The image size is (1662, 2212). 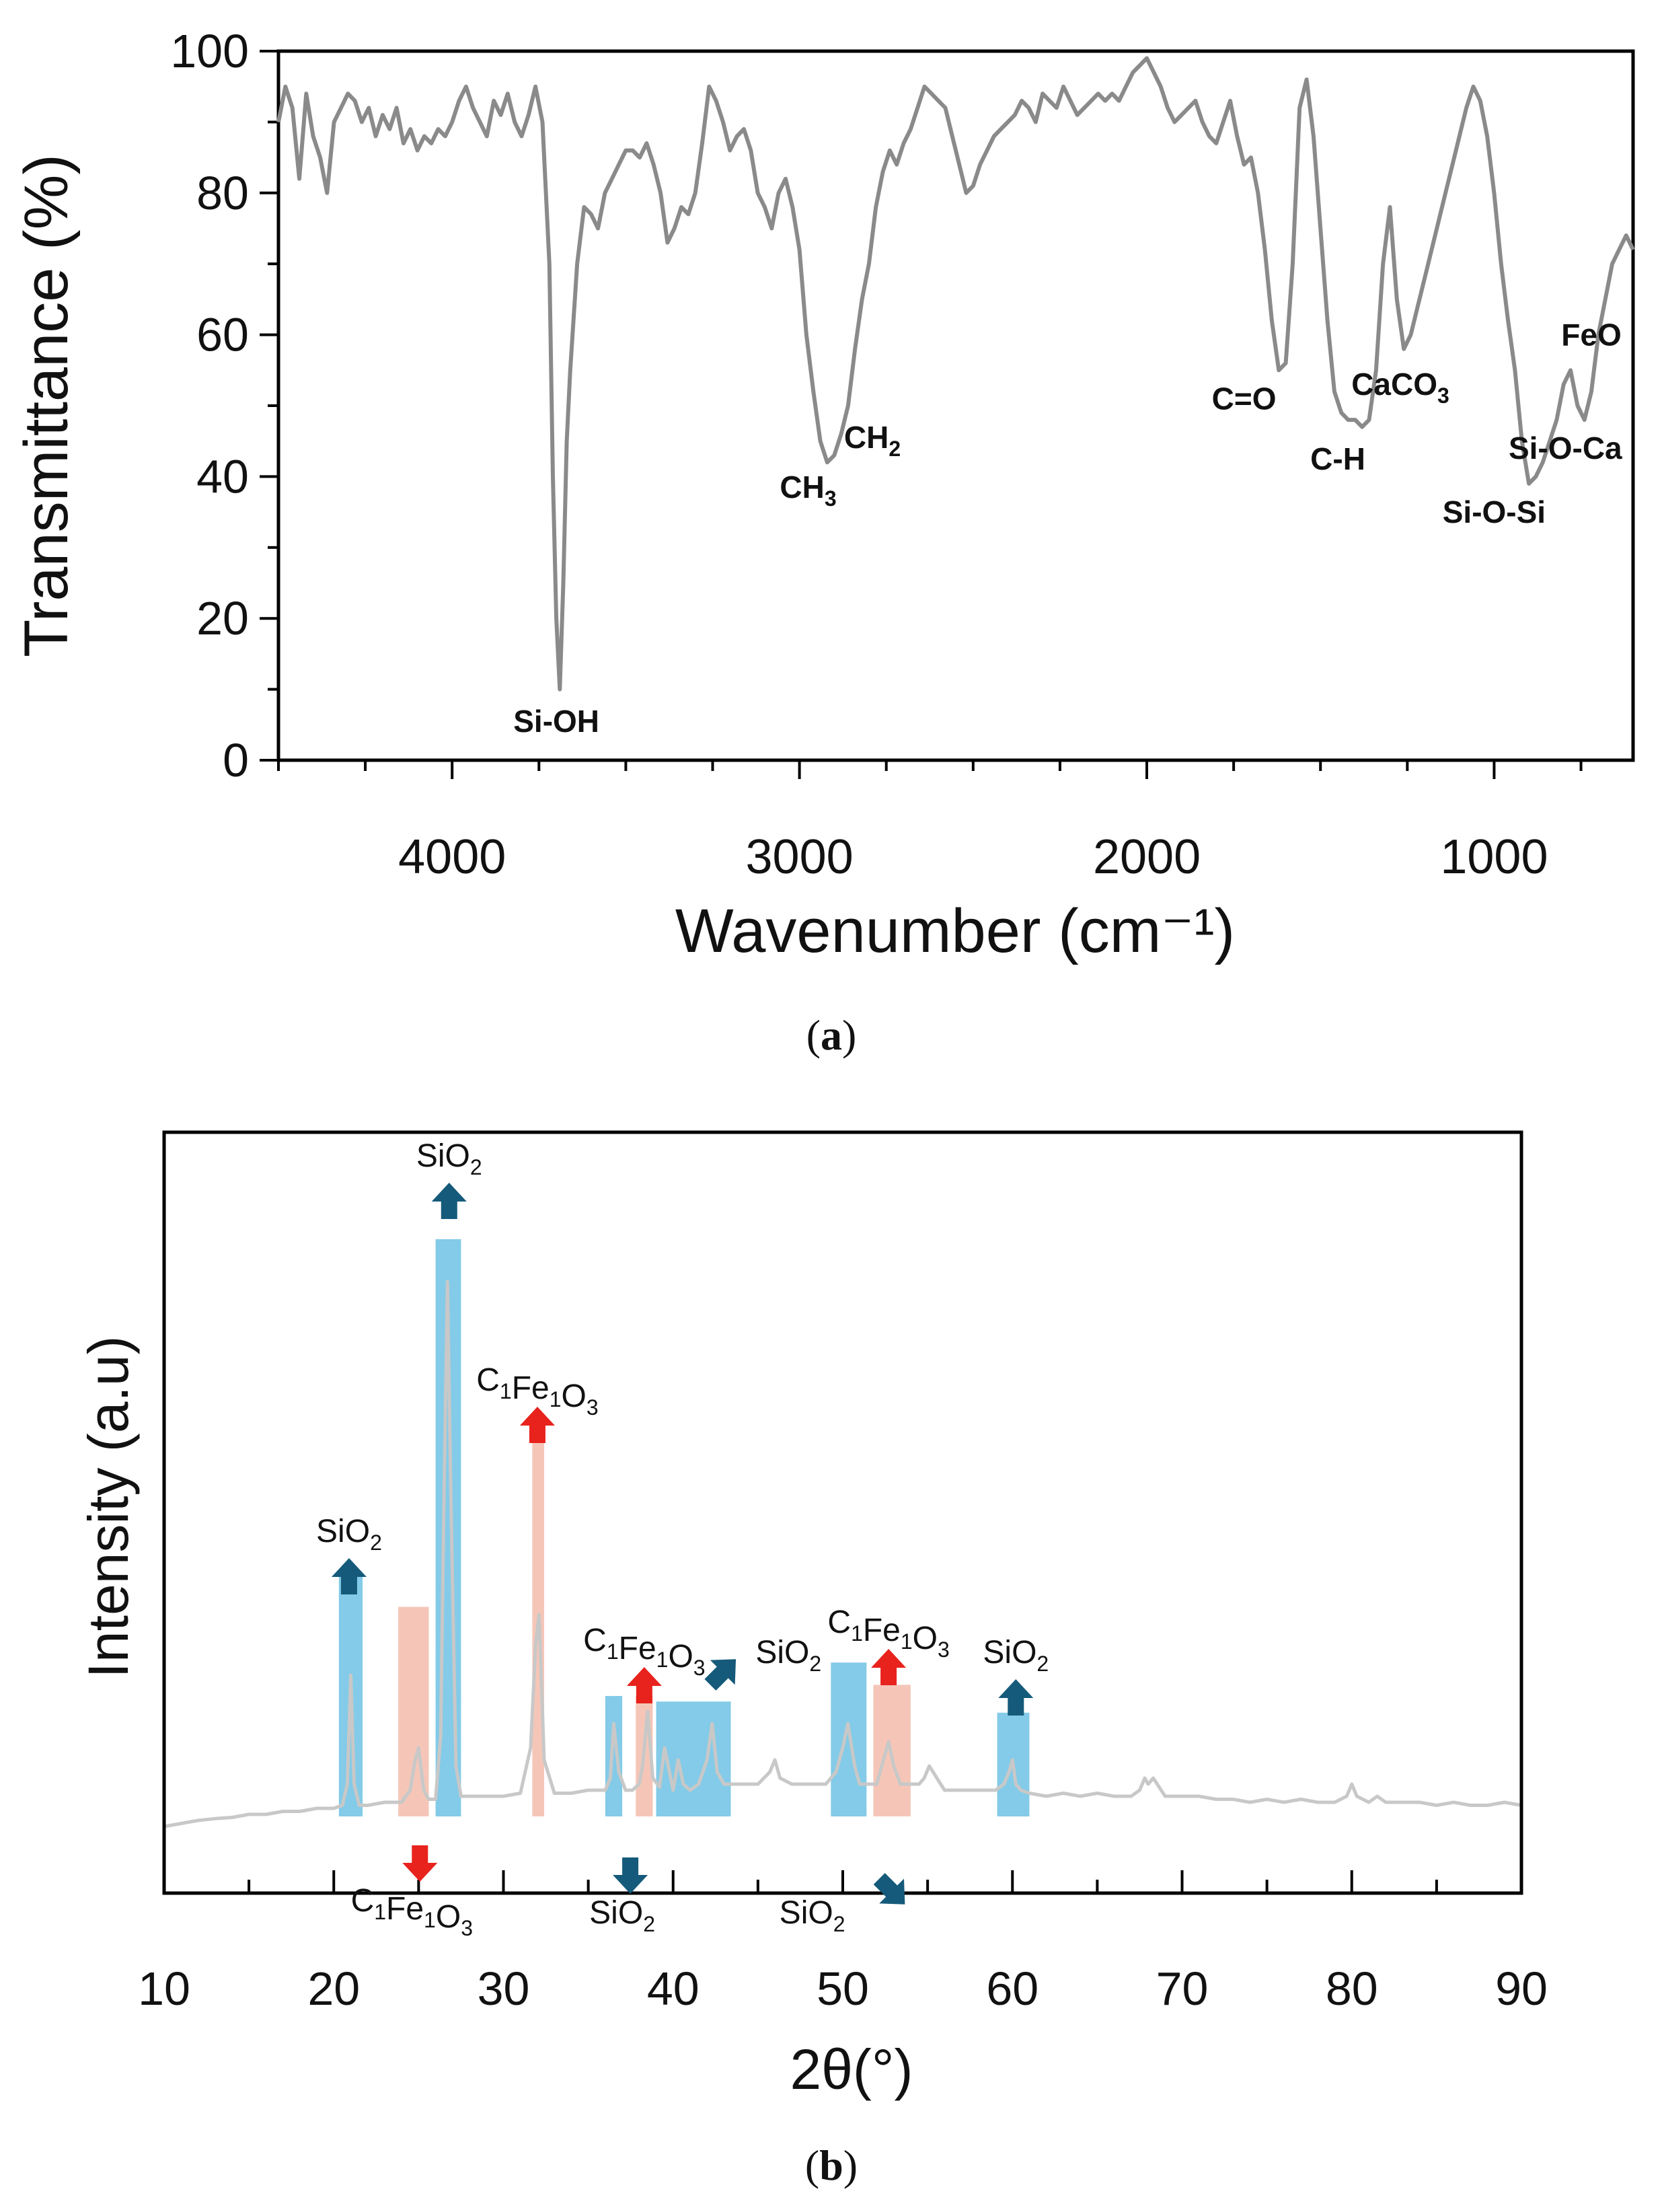 I want to click on ftir-y-tick-label: 60, so click(x=222, y=335).